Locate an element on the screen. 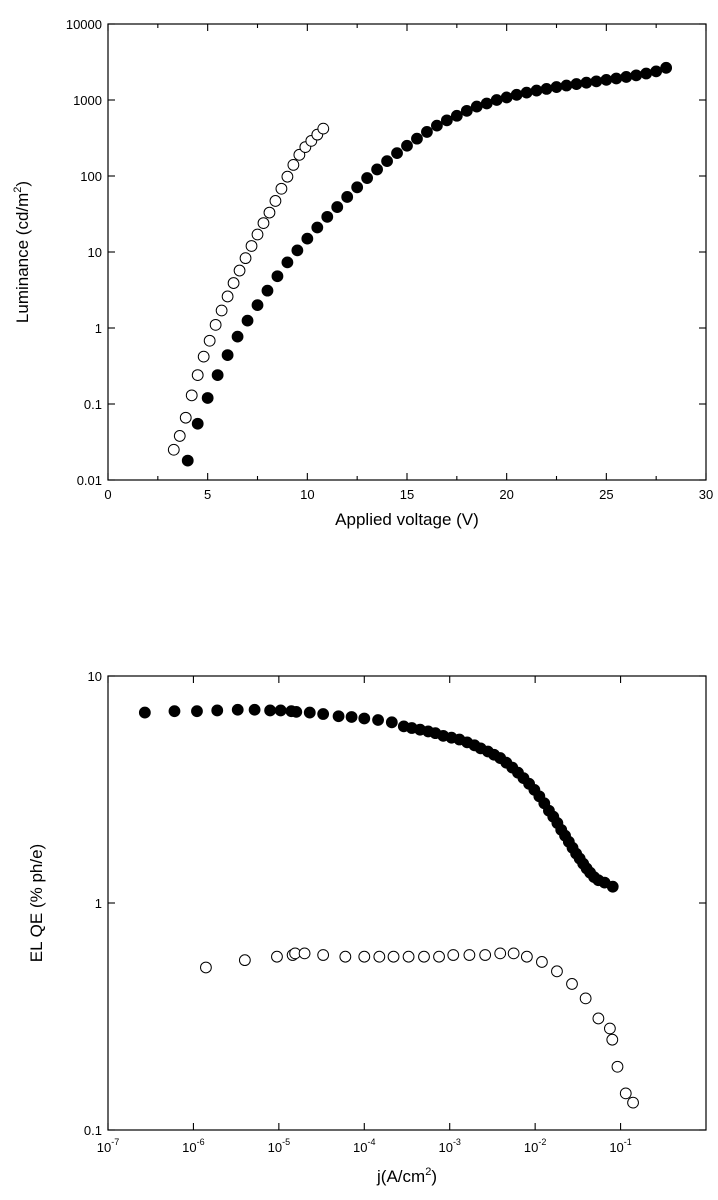 This screenshot has height=1200, width=718. x-axis-title: Applied voltage (V) is located at coordinates (407, 519).